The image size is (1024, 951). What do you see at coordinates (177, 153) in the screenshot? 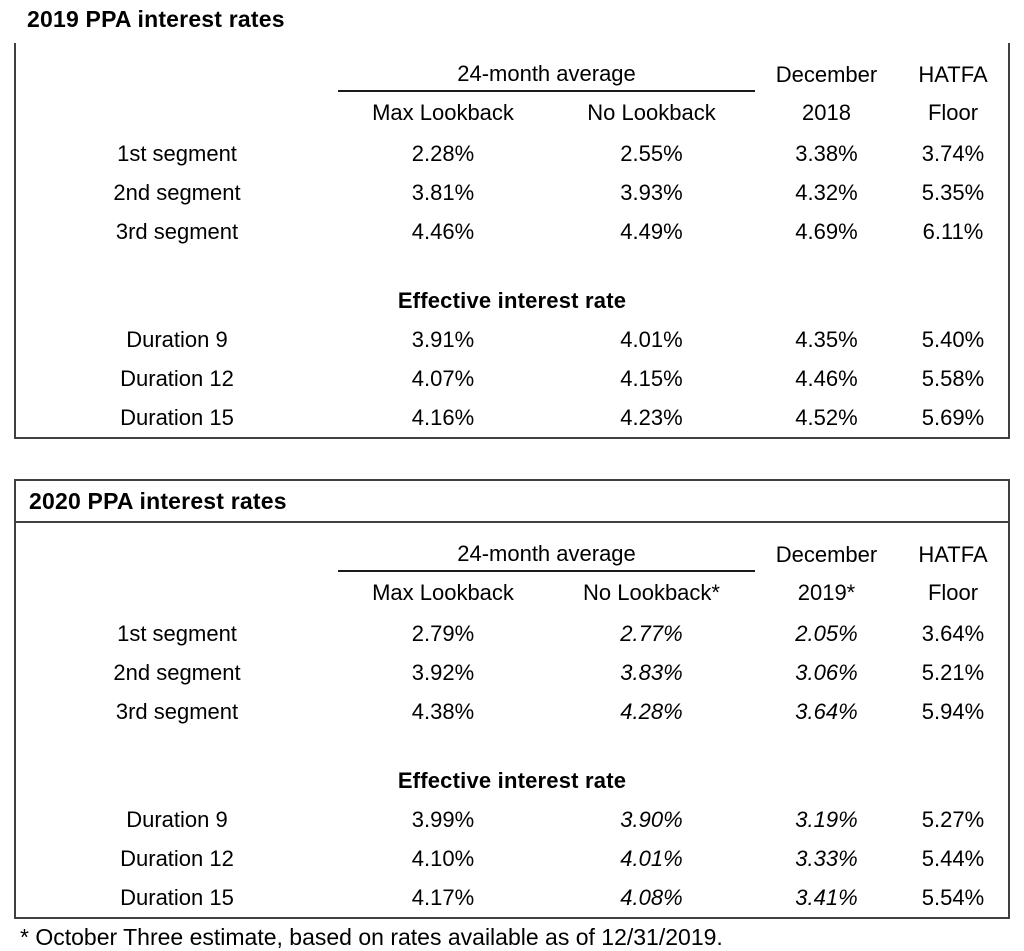
I see `row-label: 1st segment` at bounding box center [177, 153].